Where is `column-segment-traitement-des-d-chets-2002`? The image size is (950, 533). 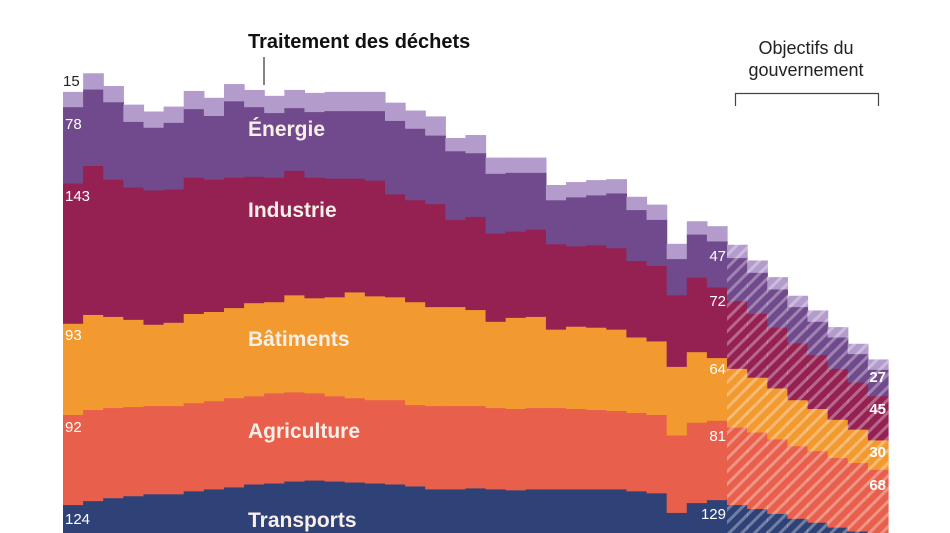 column-segment-traitement-des-d-chets-2002 is located at coordinates (315, 102).